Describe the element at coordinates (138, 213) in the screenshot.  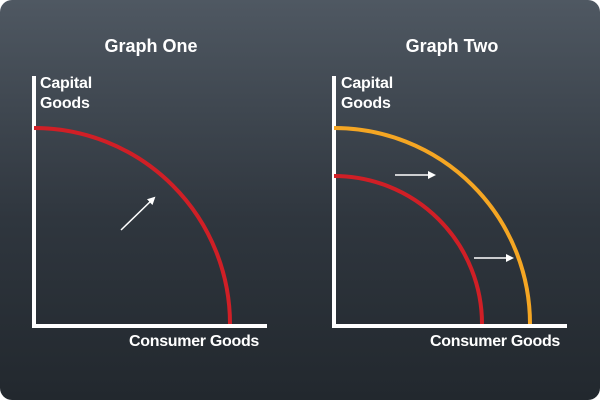
I see `graph-one-outward-arrow` at that location.